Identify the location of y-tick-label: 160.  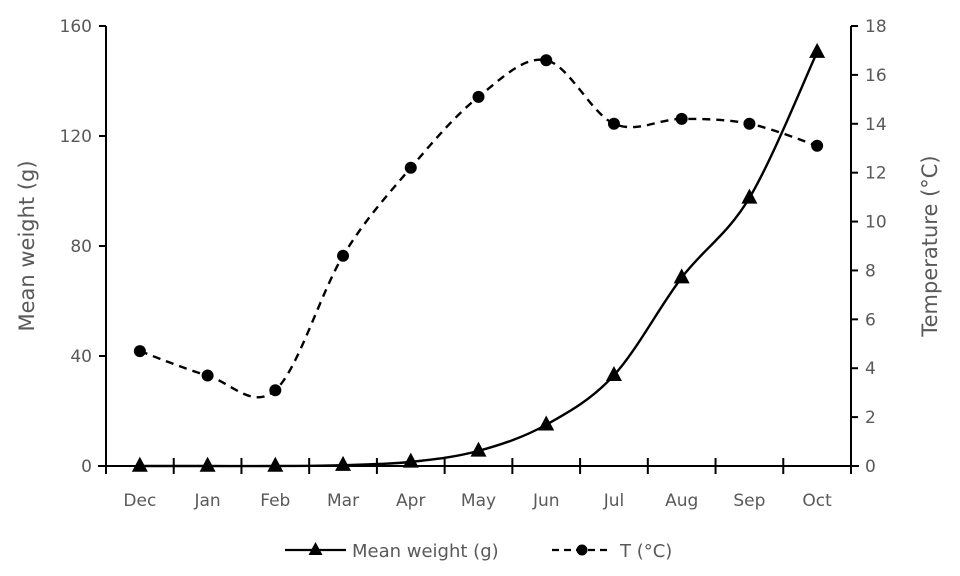
(76, 27).